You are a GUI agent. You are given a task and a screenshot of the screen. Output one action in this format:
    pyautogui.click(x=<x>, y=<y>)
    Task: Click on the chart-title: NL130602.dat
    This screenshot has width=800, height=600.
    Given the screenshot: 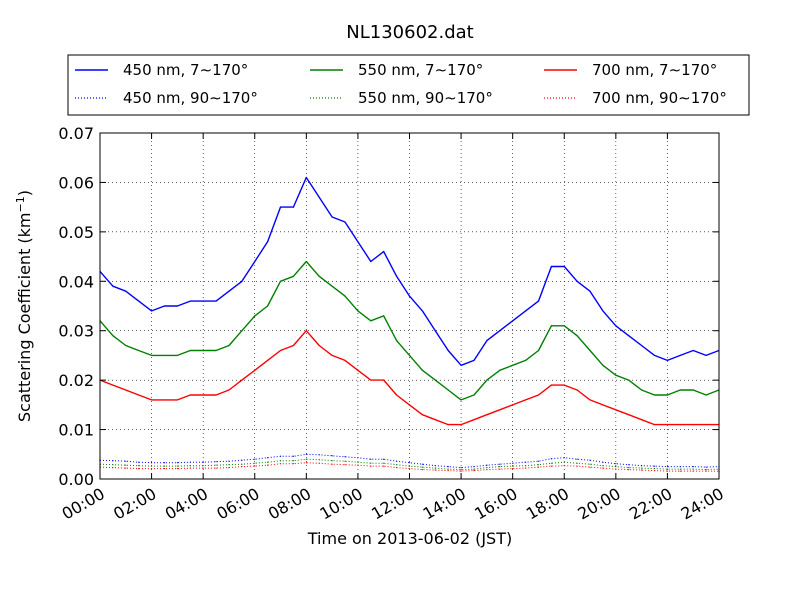 What is the action you would take?
    pyautogui.click(x=409, y=32)
    